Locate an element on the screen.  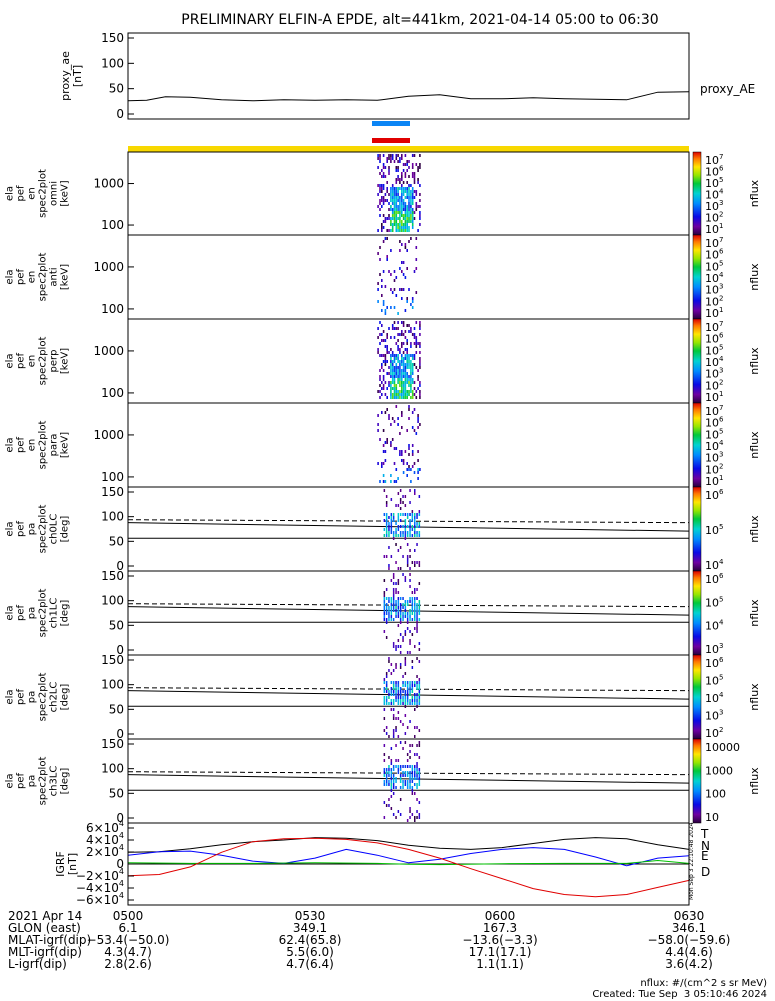
footer-value: 6.1 is located at coordinates (128, 928).